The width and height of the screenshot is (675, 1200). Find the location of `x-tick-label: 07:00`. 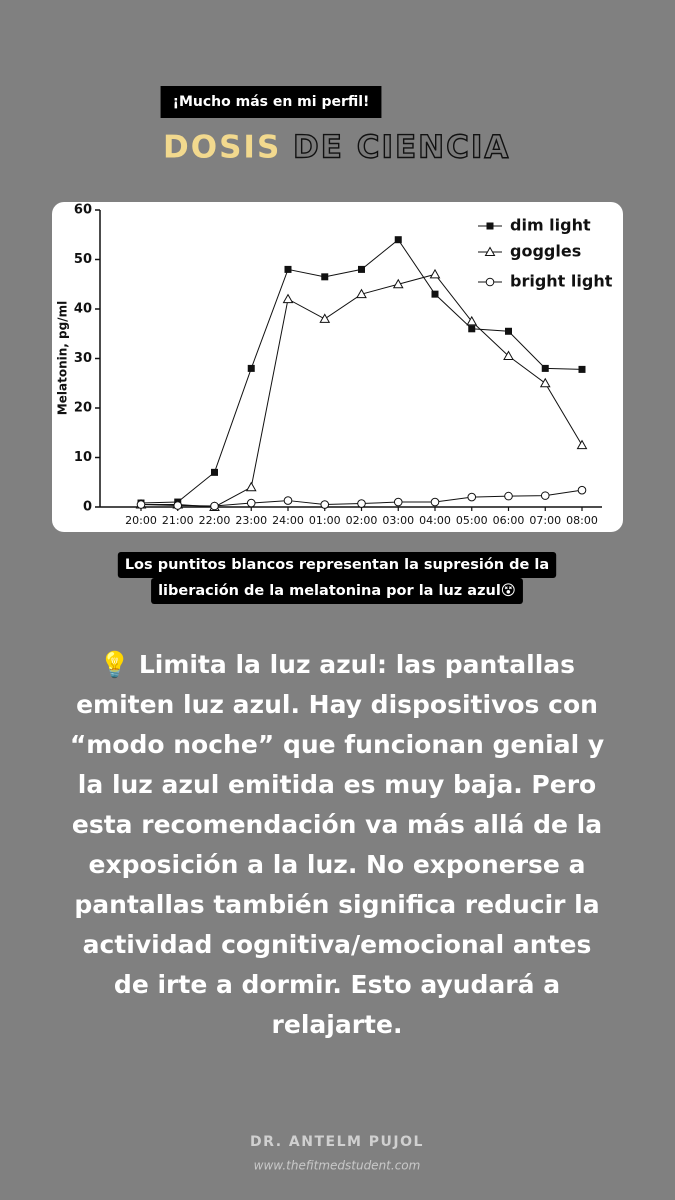

x-tick-label: 07:00 is located at coordinates (545, 520).